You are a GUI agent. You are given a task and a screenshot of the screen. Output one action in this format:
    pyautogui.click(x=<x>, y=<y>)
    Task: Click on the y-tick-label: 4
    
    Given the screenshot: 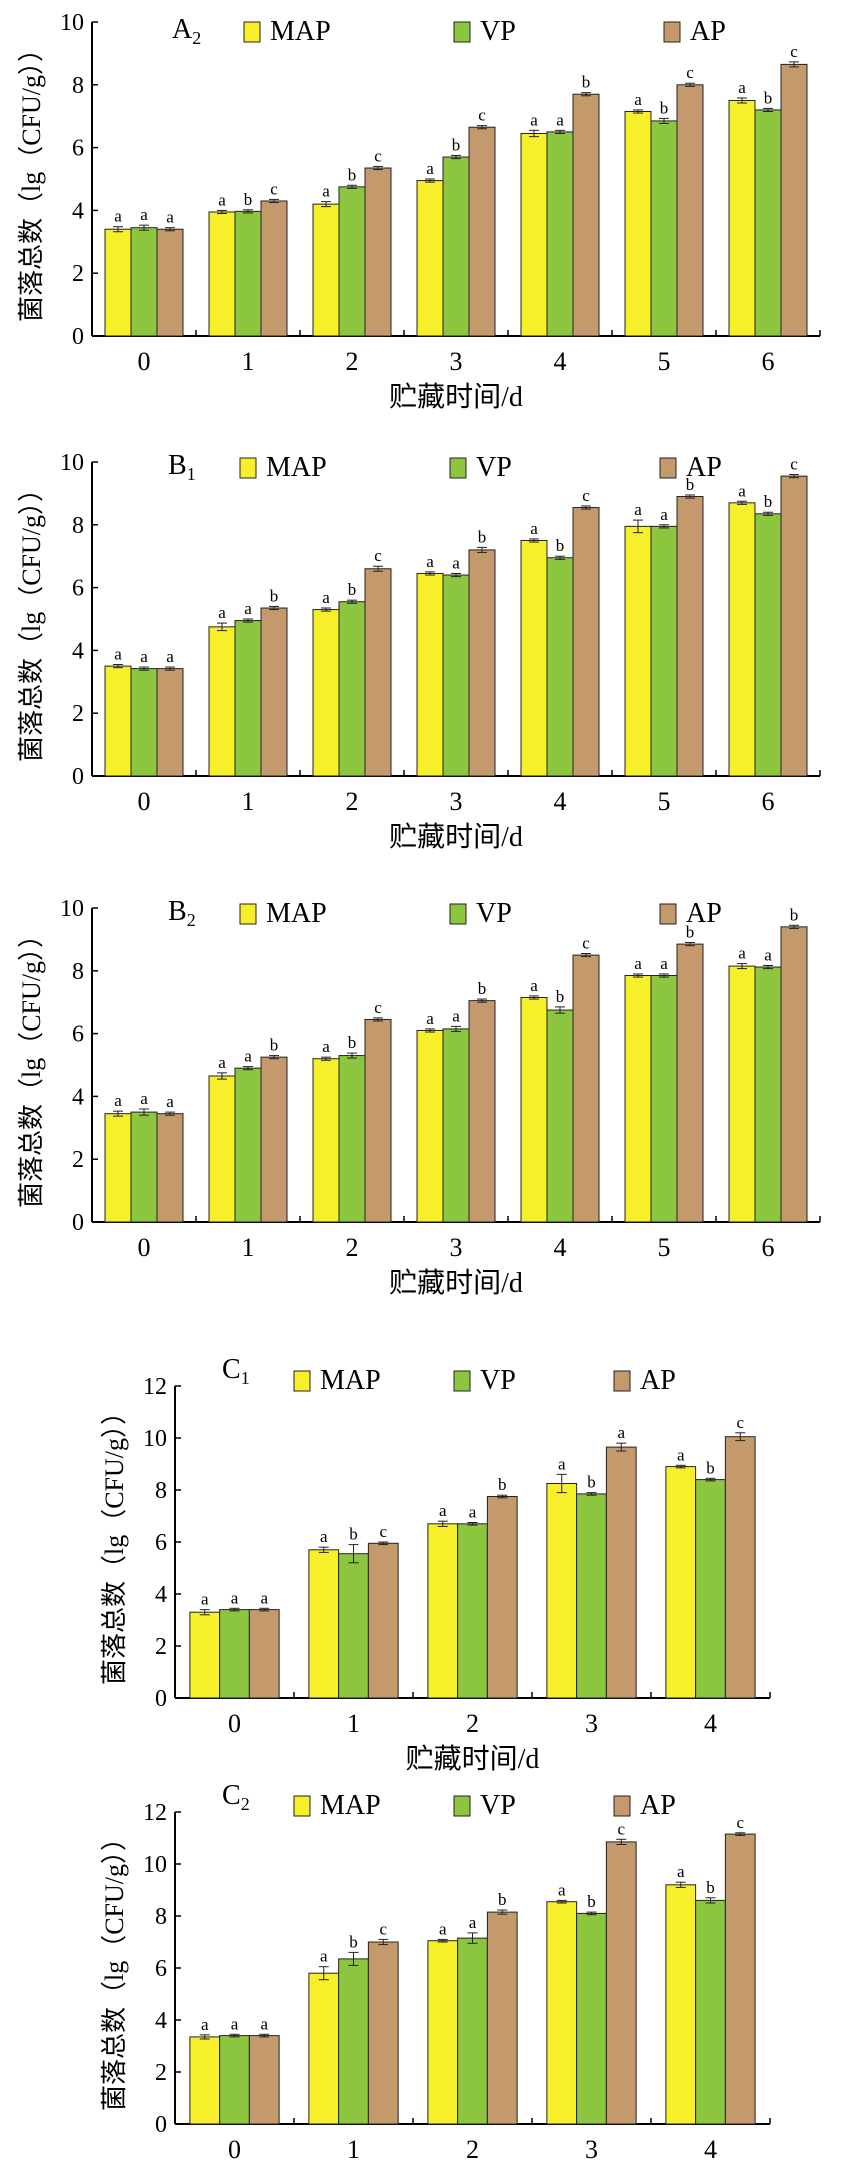 What is the action you would take?
    pyautogui.click(x=78, y=1097)
    